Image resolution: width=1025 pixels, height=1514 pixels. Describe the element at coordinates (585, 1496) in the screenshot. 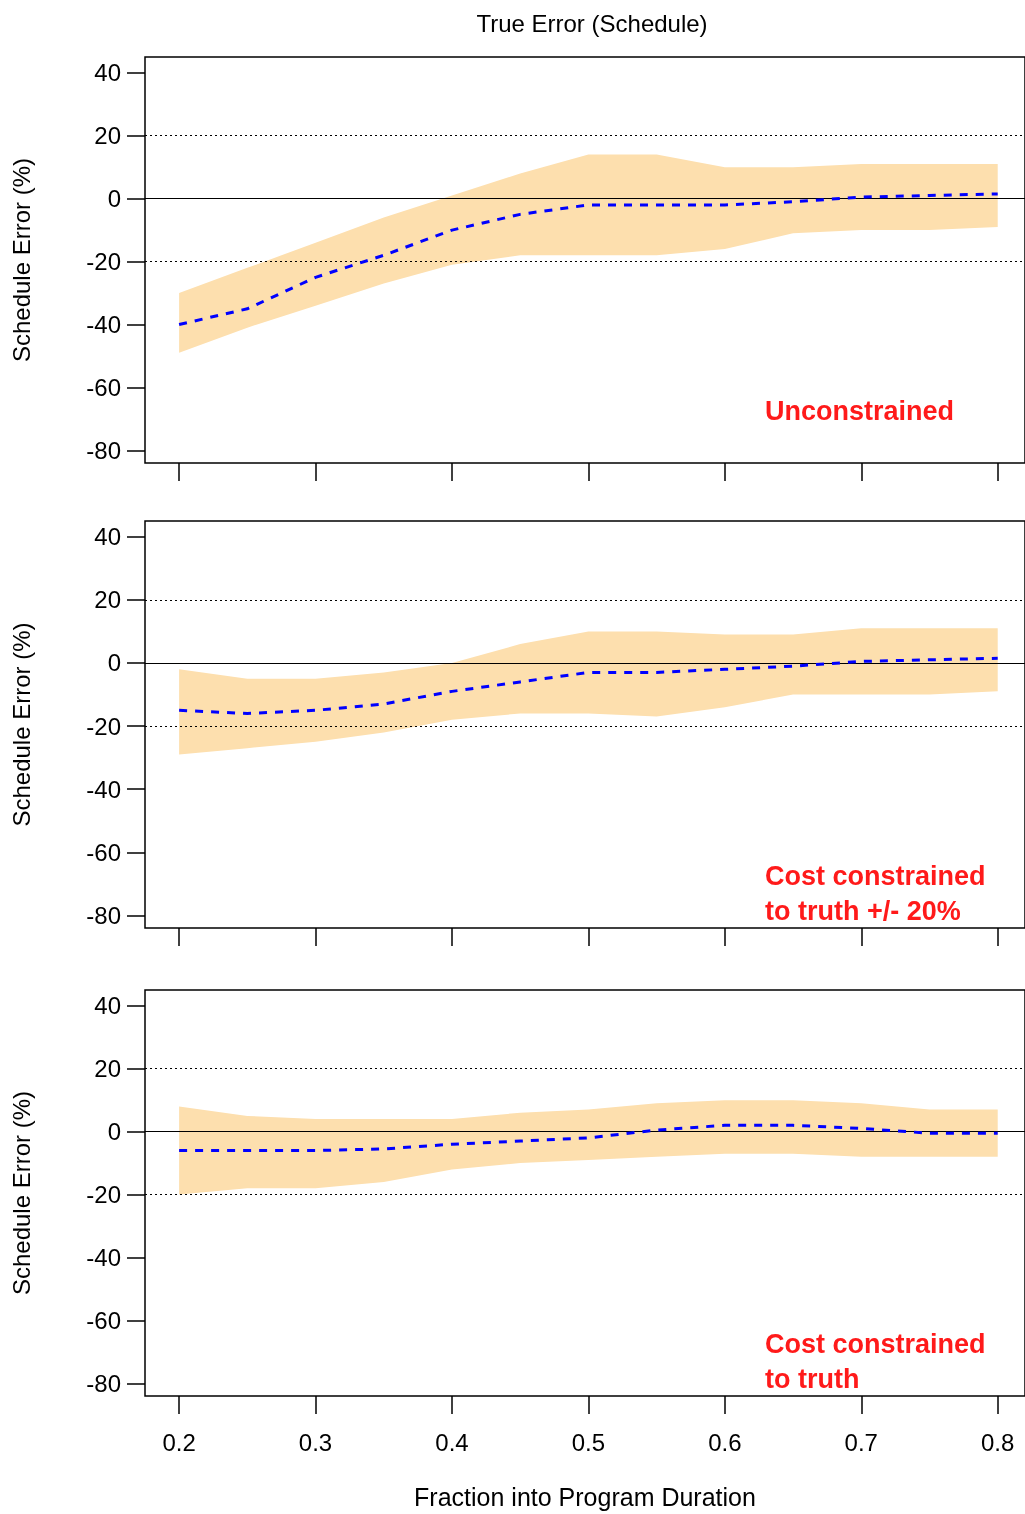

I see `x-axis-title: Fraction into Program Duration` at that location.